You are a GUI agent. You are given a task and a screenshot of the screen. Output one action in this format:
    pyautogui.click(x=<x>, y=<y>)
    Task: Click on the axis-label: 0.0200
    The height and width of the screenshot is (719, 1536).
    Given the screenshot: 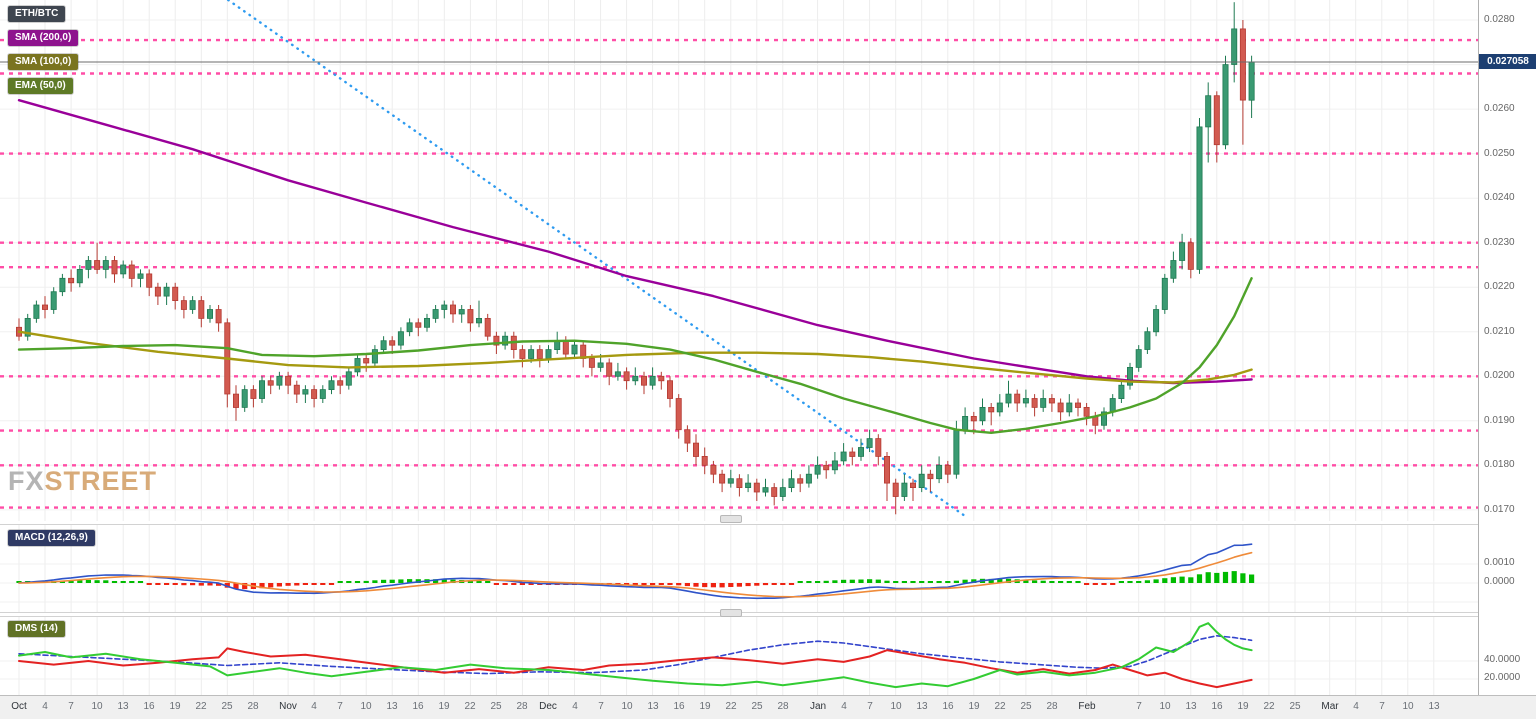 What is the action you would take?
    pyautogui.click(x=1499, y=375)
    